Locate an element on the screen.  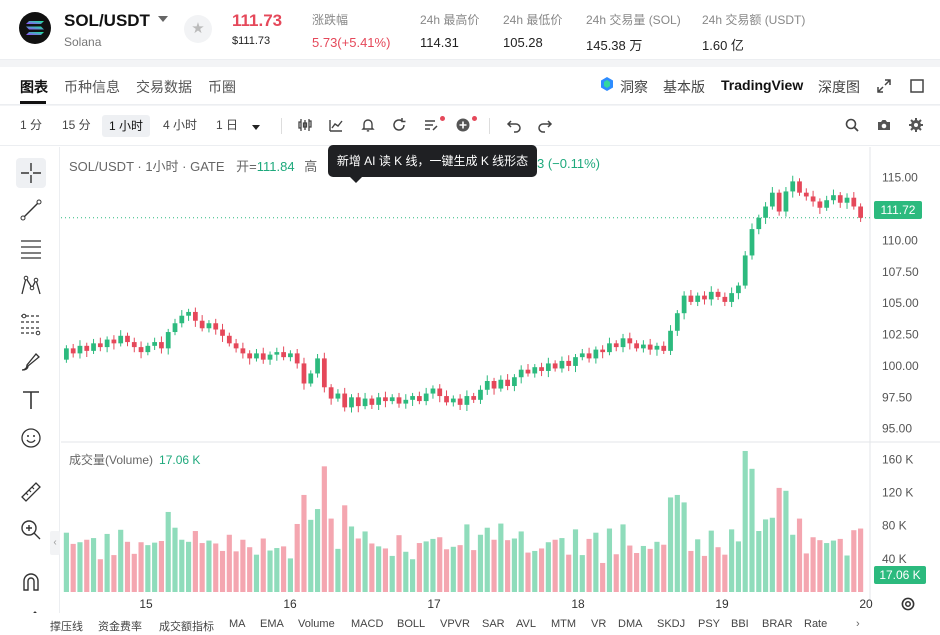
indicator-brar: BRAR is located at coordinates (777, 624).